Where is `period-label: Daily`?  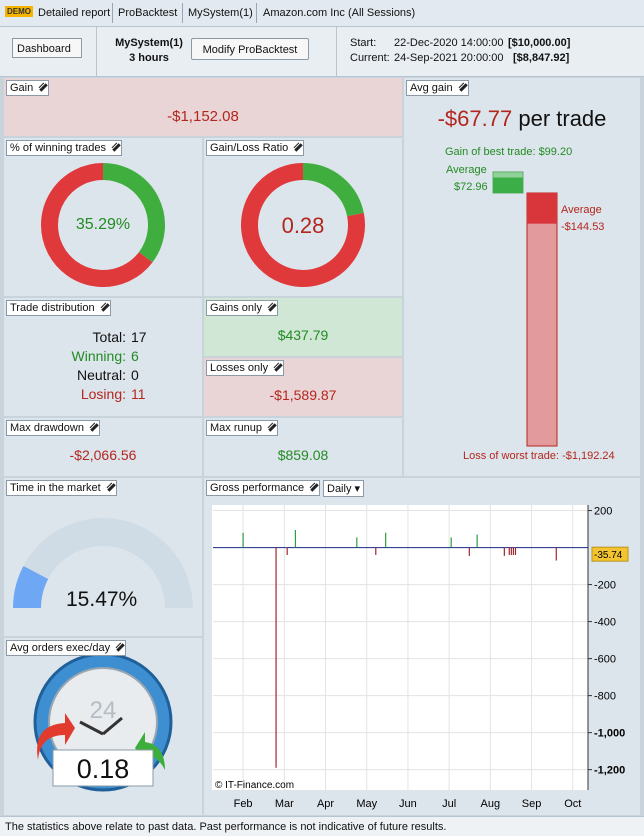
period-label: Daily is located at coordinates (339, 489).